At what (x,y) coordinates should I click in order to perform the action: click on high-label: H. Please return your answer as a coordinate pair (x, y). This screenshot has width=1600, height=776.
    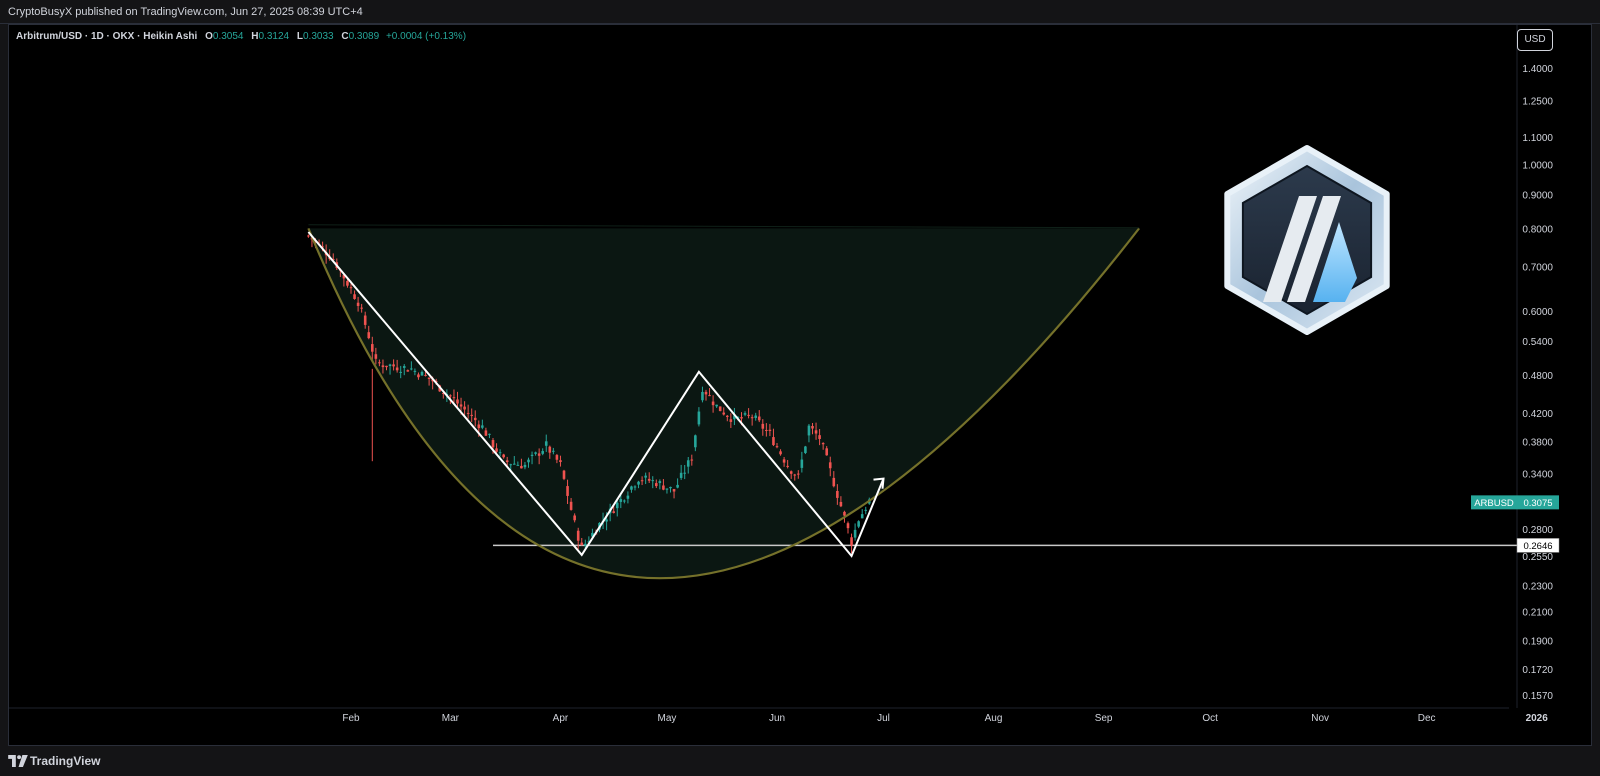
    Looking at the image, I should click on (255, 36).